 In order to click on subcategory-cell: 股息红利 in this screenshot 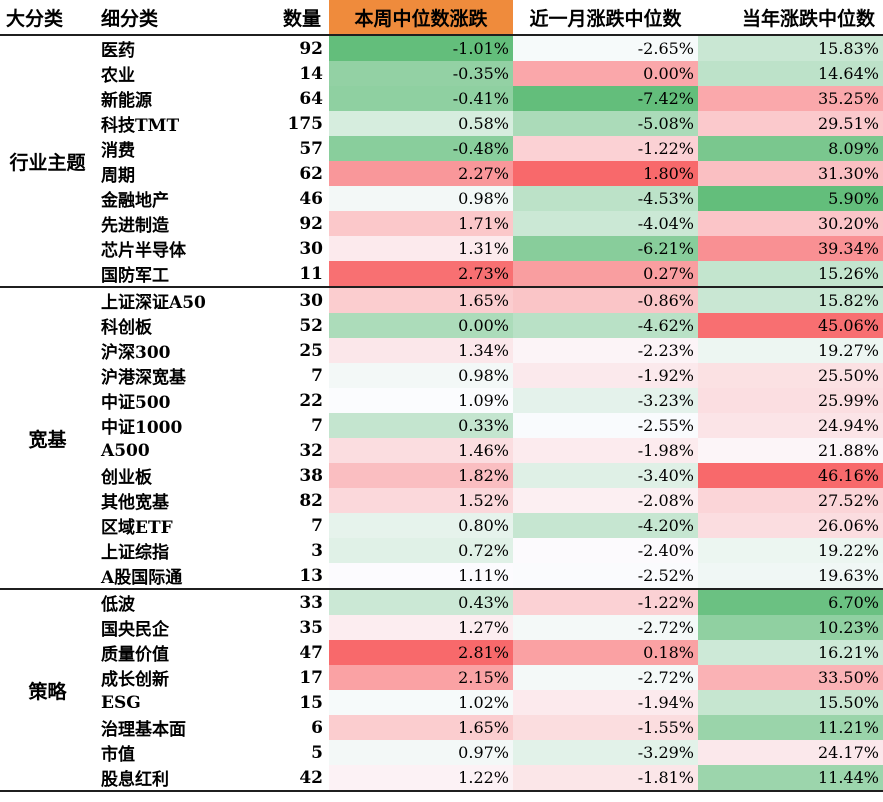, I will do `click(165, 778)`.